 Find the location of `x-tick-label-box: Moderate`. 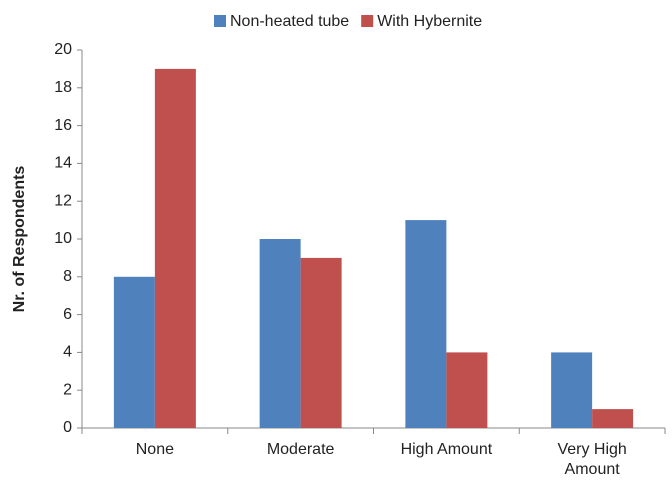

x-tick-label-box: Moderate is located at coordinates (300, 449).